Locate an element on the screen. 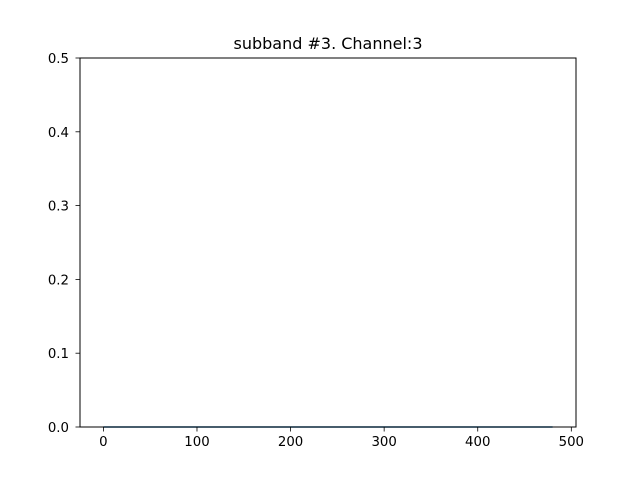  chart-title: subband #3. Channel:3 is located at coordinates (328, 43).